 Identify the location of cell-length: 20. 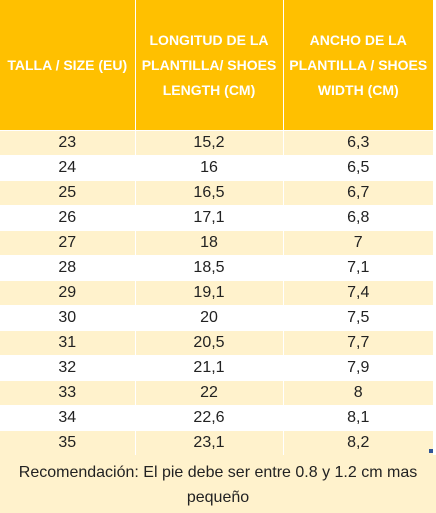
(209, 318).